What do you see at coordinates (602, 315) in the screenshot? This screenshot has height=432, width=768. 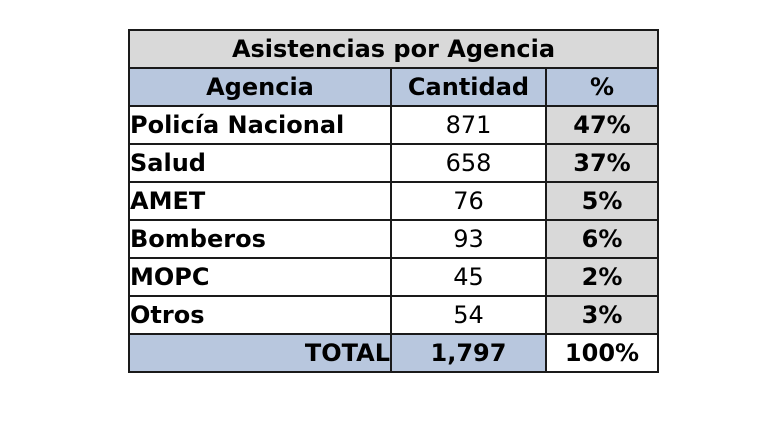 I see `percent-cell: 3%` at bounding box center [602, 315].